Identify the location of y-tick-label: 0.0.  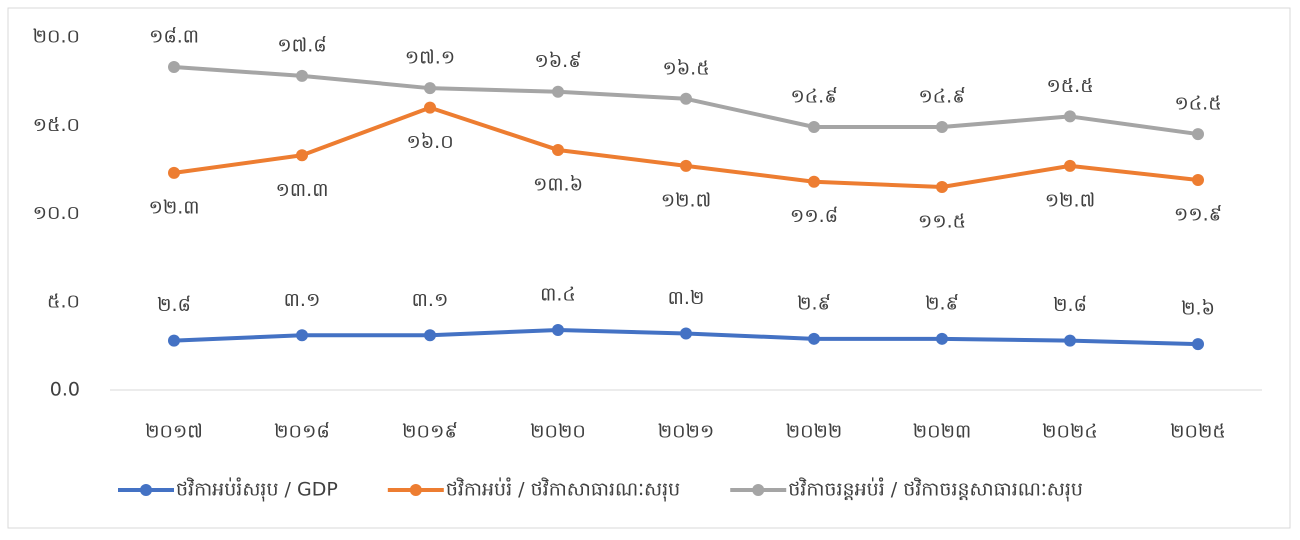
(65, 390).